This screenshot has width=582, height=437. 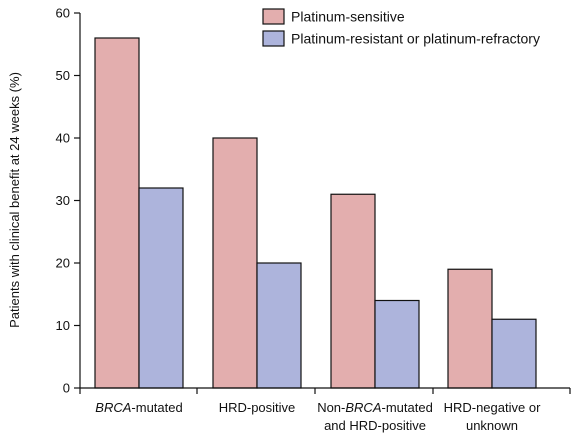 I want to click on y-tick-label: 20, so click(x=63, y=263).